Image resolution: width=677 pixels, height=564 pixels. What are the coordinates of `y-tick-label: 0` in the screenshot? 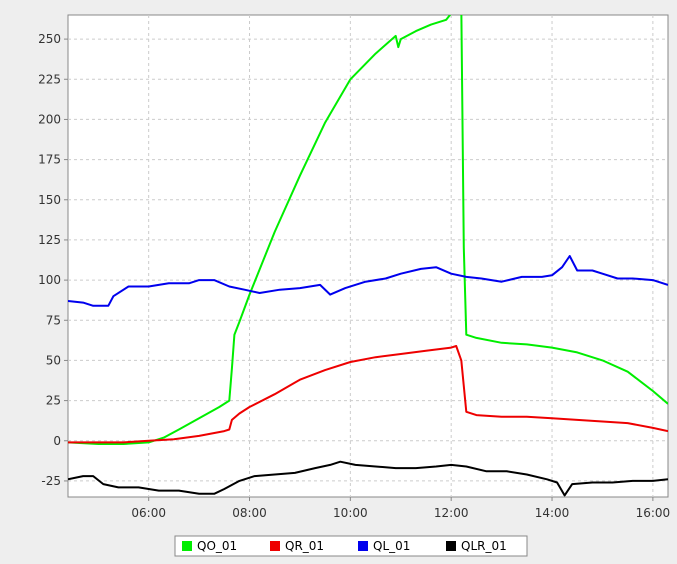 It's located at (57, 441).